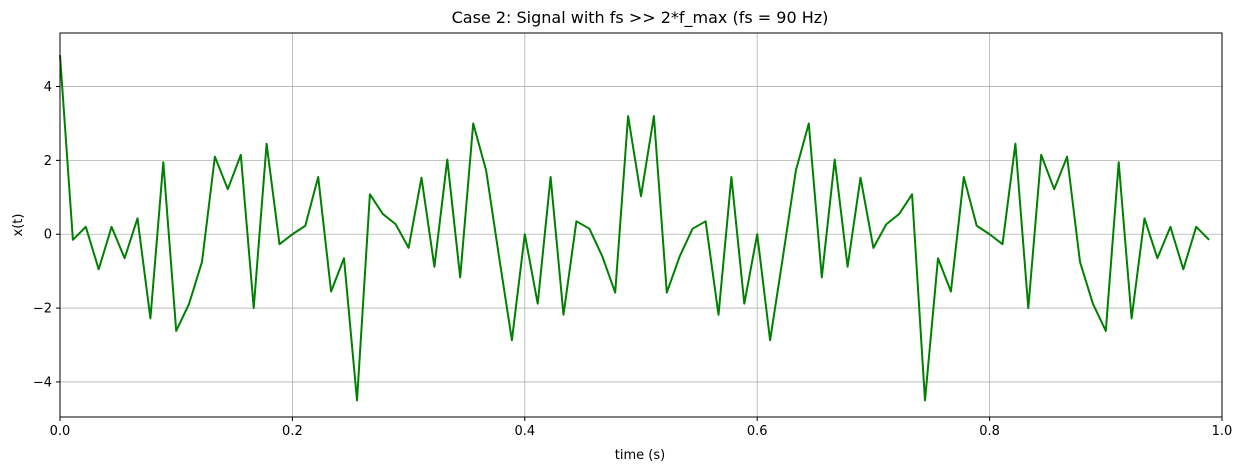 The width and height of the screenshot is (1243, 472). I want to click on y-tick-label: −2, so click(42, 309).